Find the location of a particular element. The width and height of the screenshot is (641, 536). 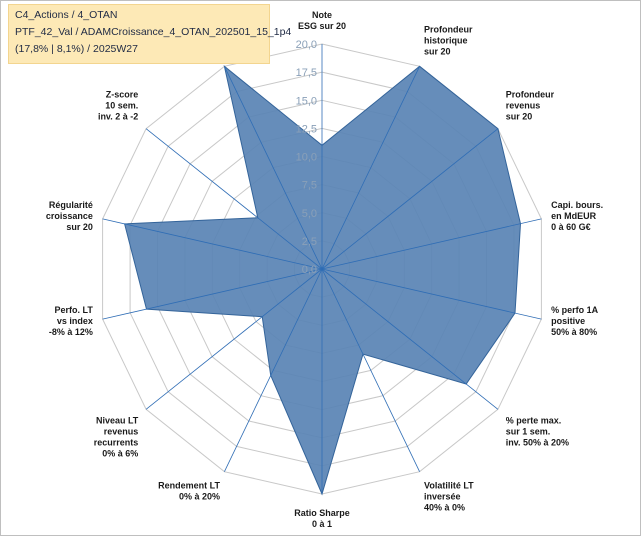

axis-label: Capi. bours. en MdEUR 0 à 60 G€ is located at coordinates (577, 216).